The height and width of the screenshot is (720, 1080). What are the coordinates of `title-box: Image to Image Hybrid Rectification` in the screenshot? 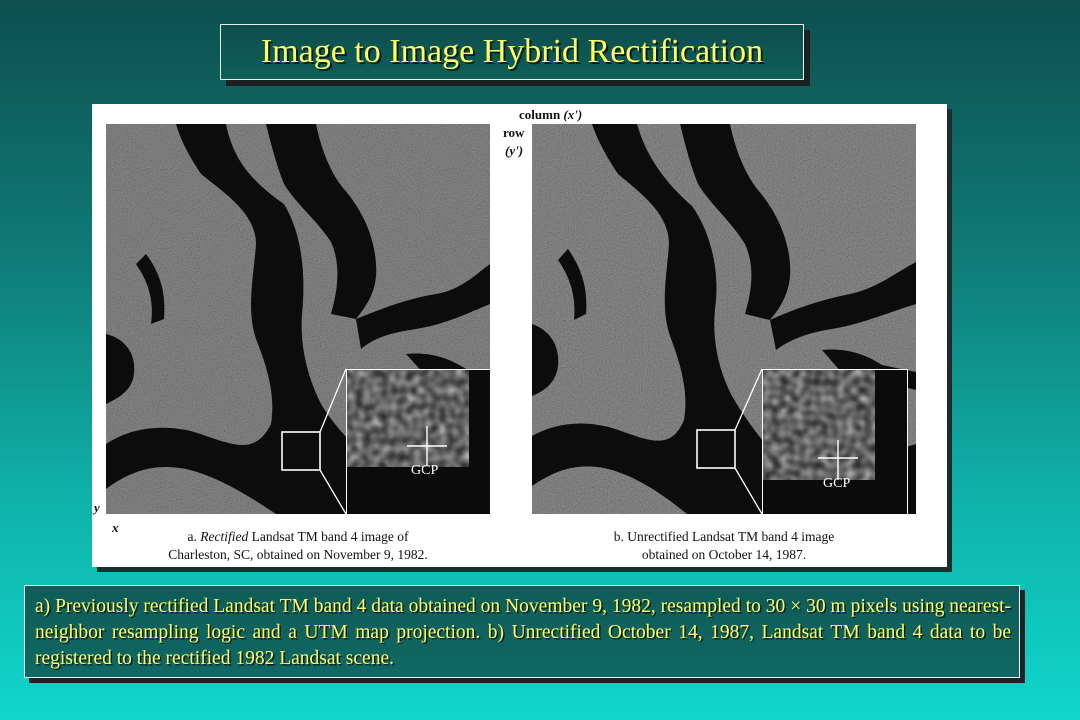 It's located at (512, 52).